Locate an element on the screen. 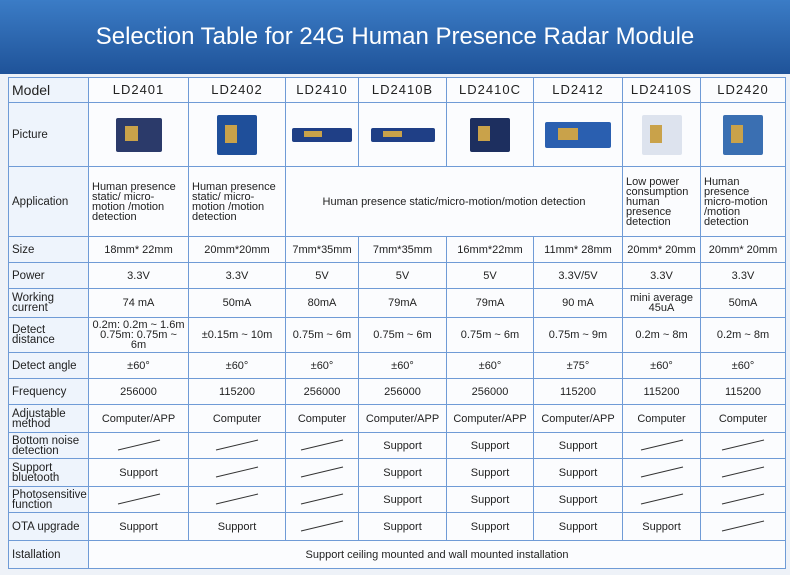 The width and height of the screenshot is (790, 575). row-label: OTA upgrade is located at coordinates (48, 526).